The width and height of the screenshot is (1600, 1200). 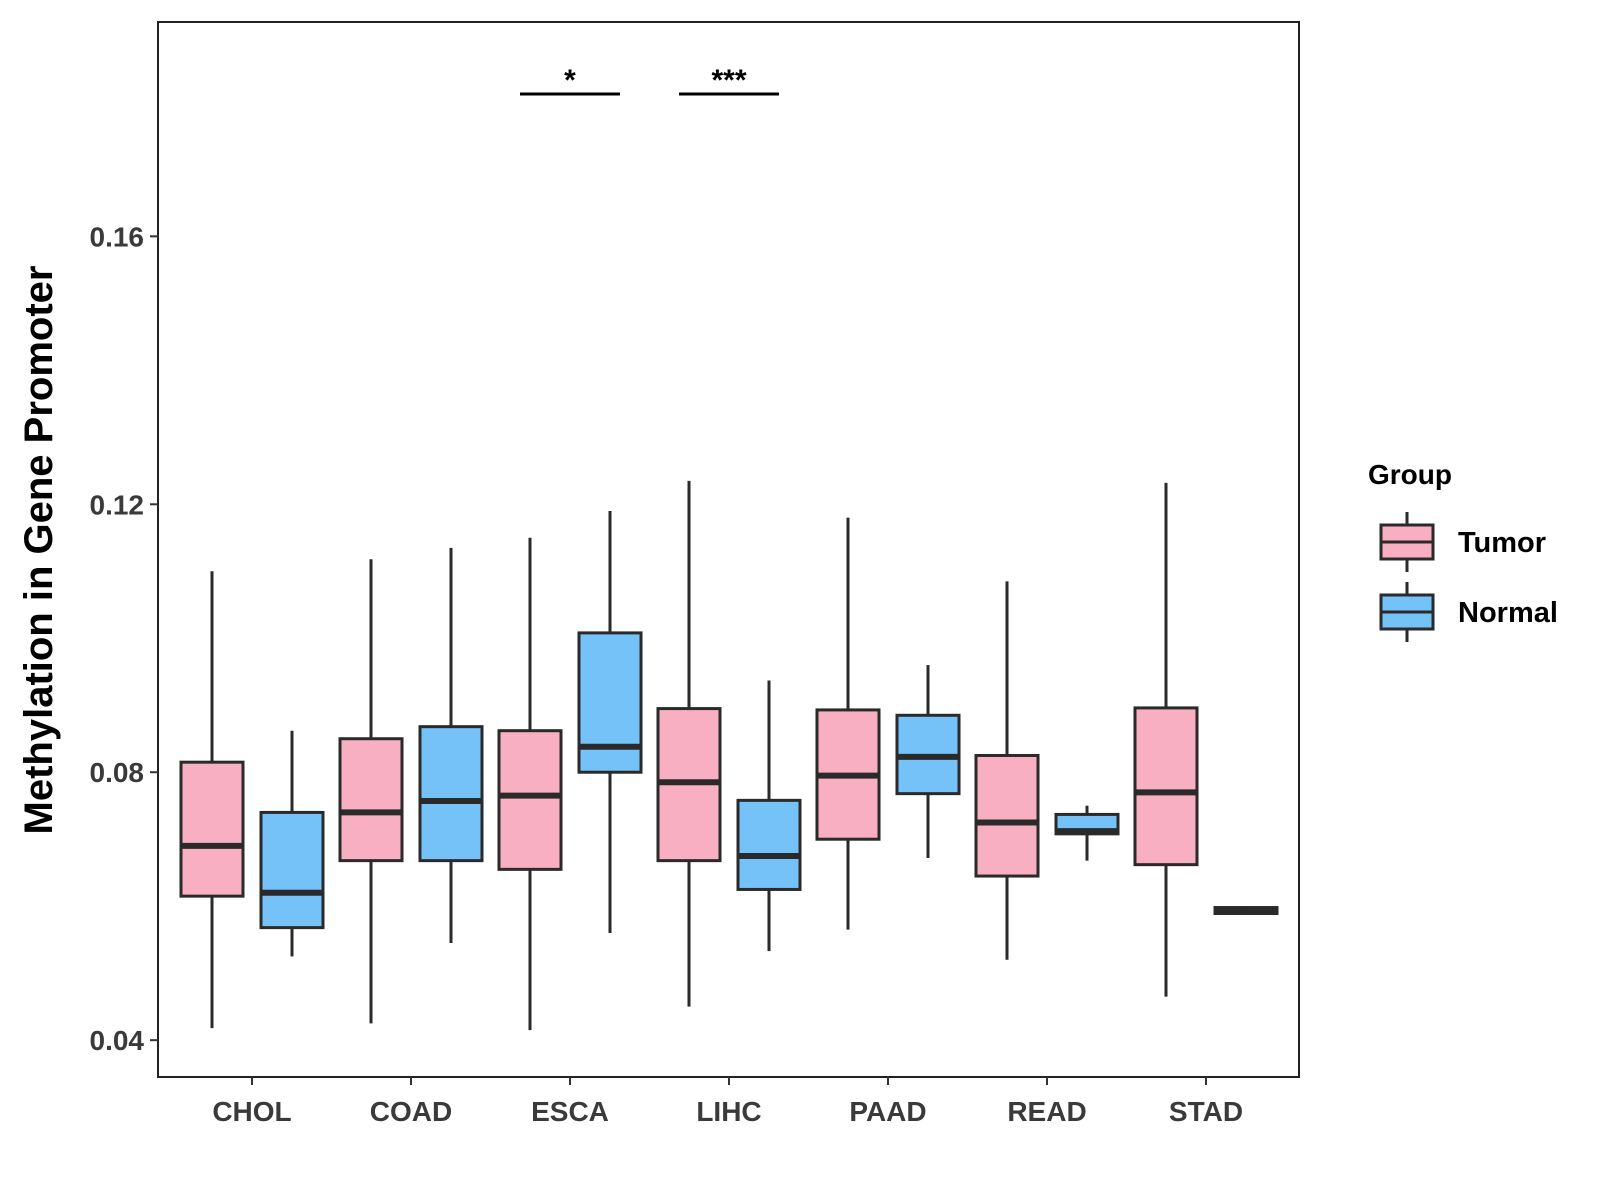 I want to click on y-axis: 0.04 0.08 0.12 0.16, so click(x=124, y=638).